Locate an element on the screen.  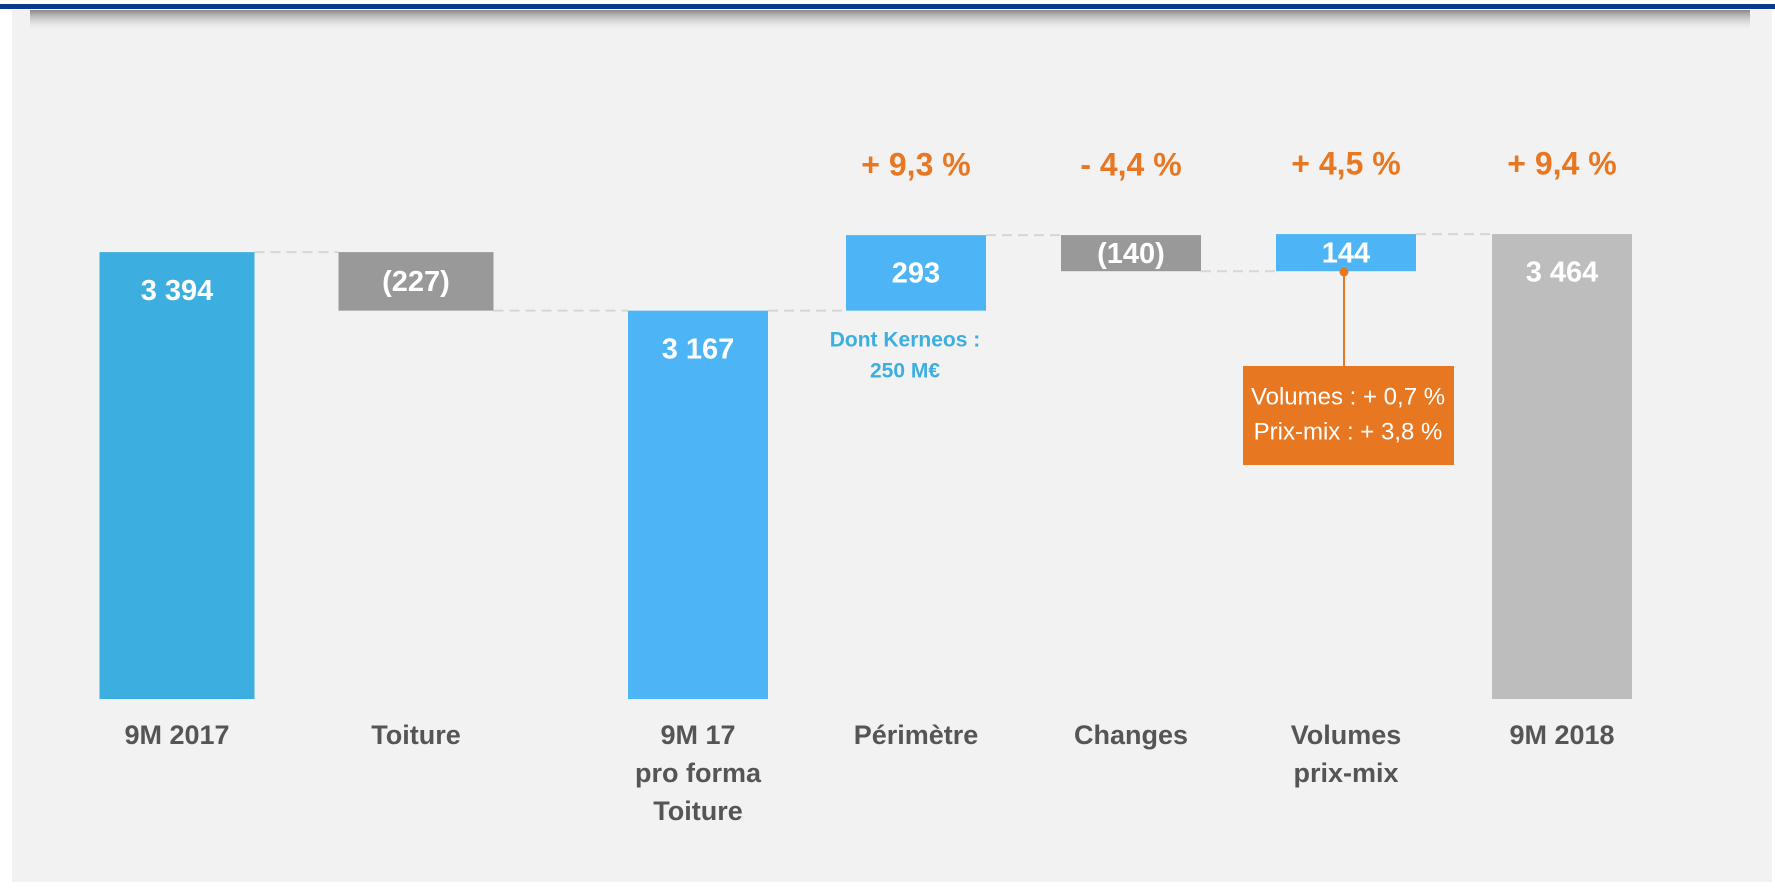
value-label: 144 is located at coordinates (1346, 253).